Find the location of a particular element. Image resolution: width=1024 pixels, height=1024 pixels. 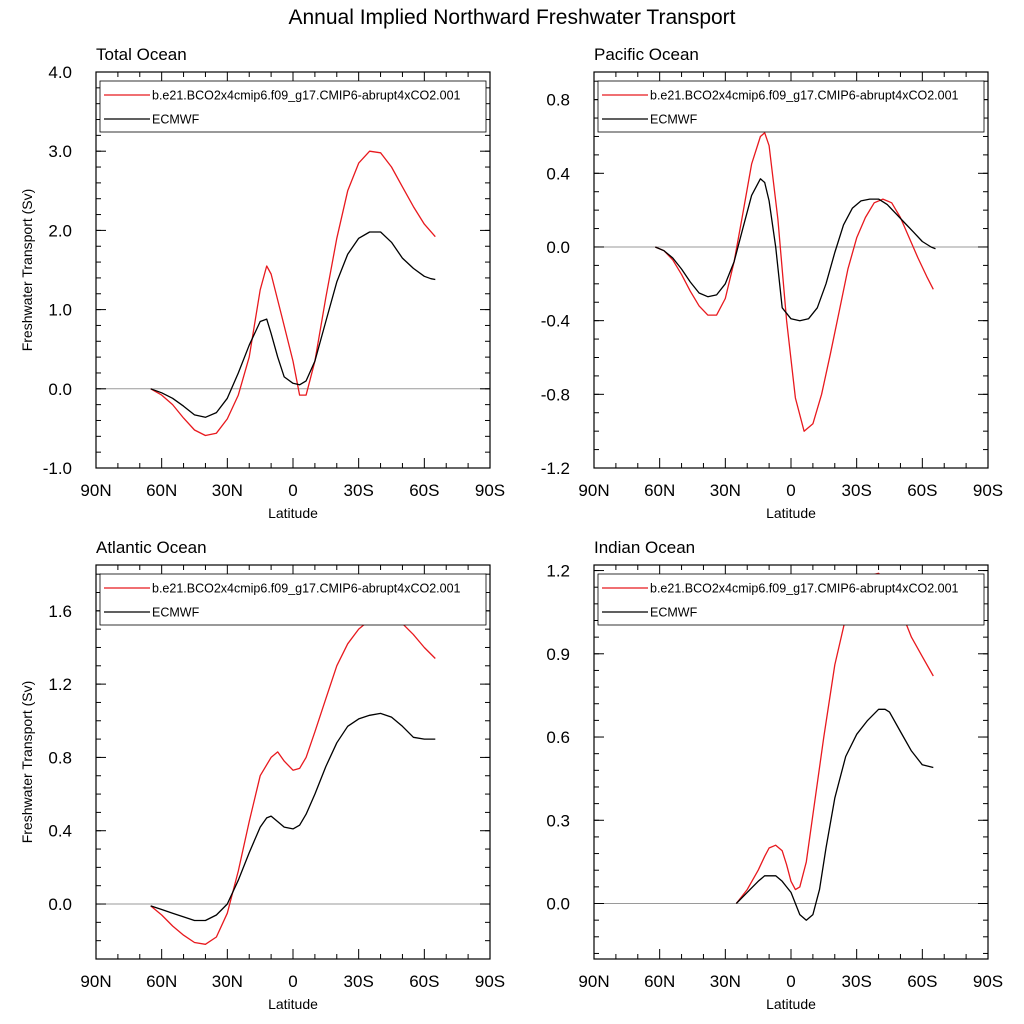

y-tick-label: 0.6 is located at coordinates (558, 737).